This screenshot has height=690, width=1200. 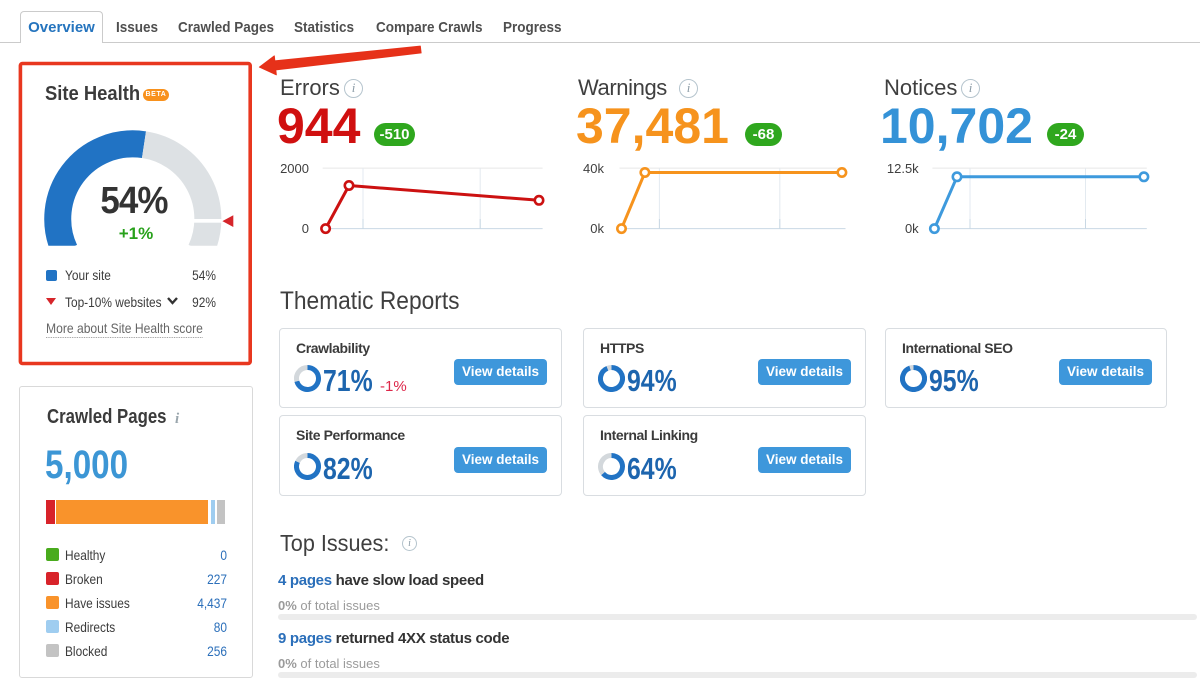 What do you see at coordinates (305, 228) in the screenshot?
I see `svg-text: 0` at bounding box center [305, 228].